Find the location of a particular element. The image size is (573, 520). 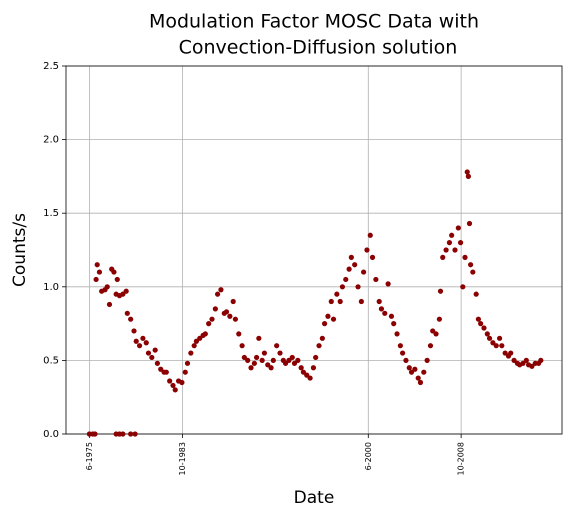

chart-title: Convection-Diffusion solution is located at coordinates (318, 48).